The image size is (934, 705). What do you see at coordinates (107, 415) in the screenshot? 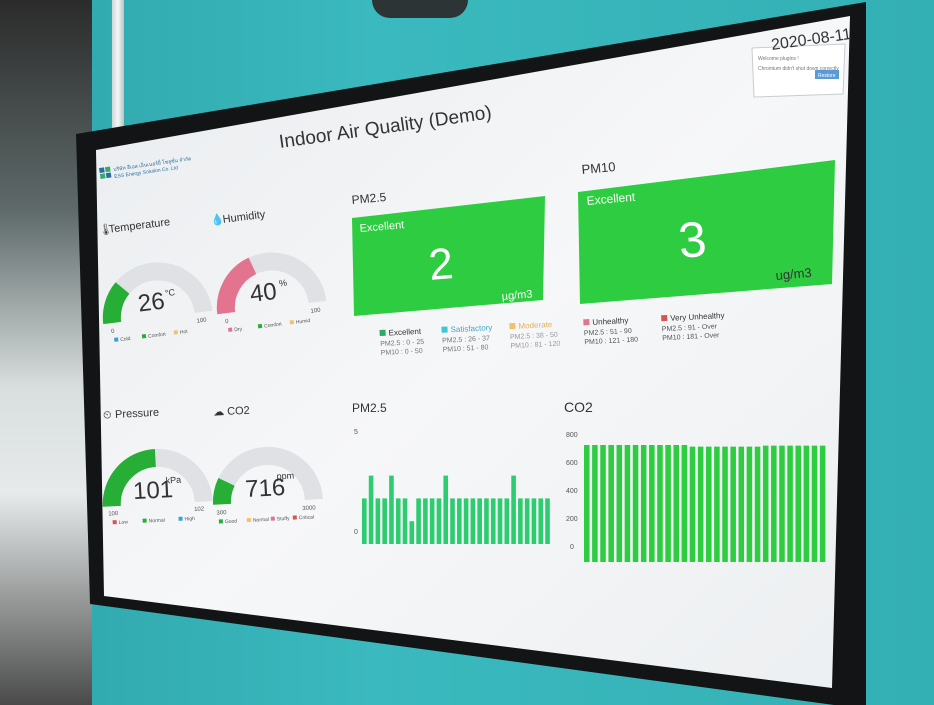
I see `pressure-gauge-icon: ⏲` at bounding box center [107, 415].